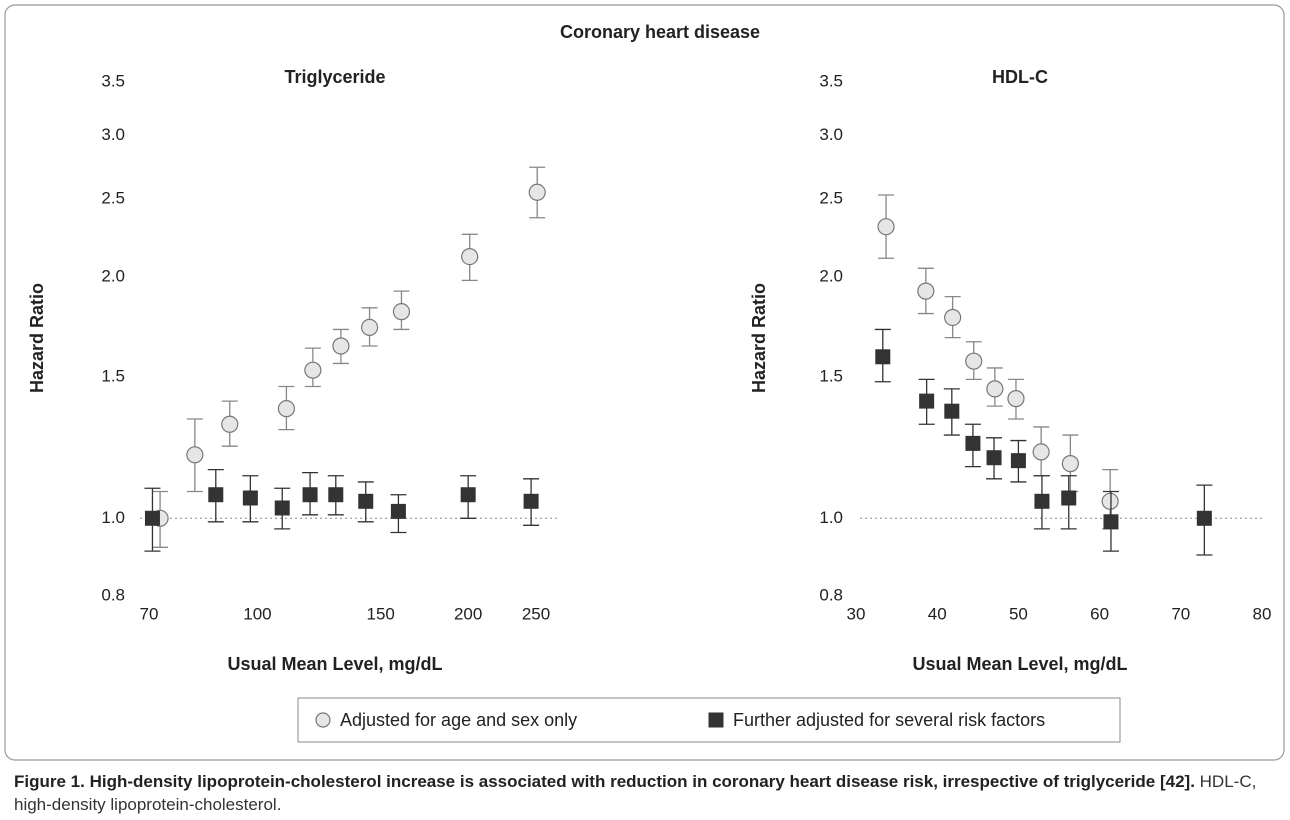 The image size is (1290, 820). What do you see at coordinates (458, 720) in the screenshot?
I see `legend-label: Adjusted for age and sex only` at bounding box center [458, 720].